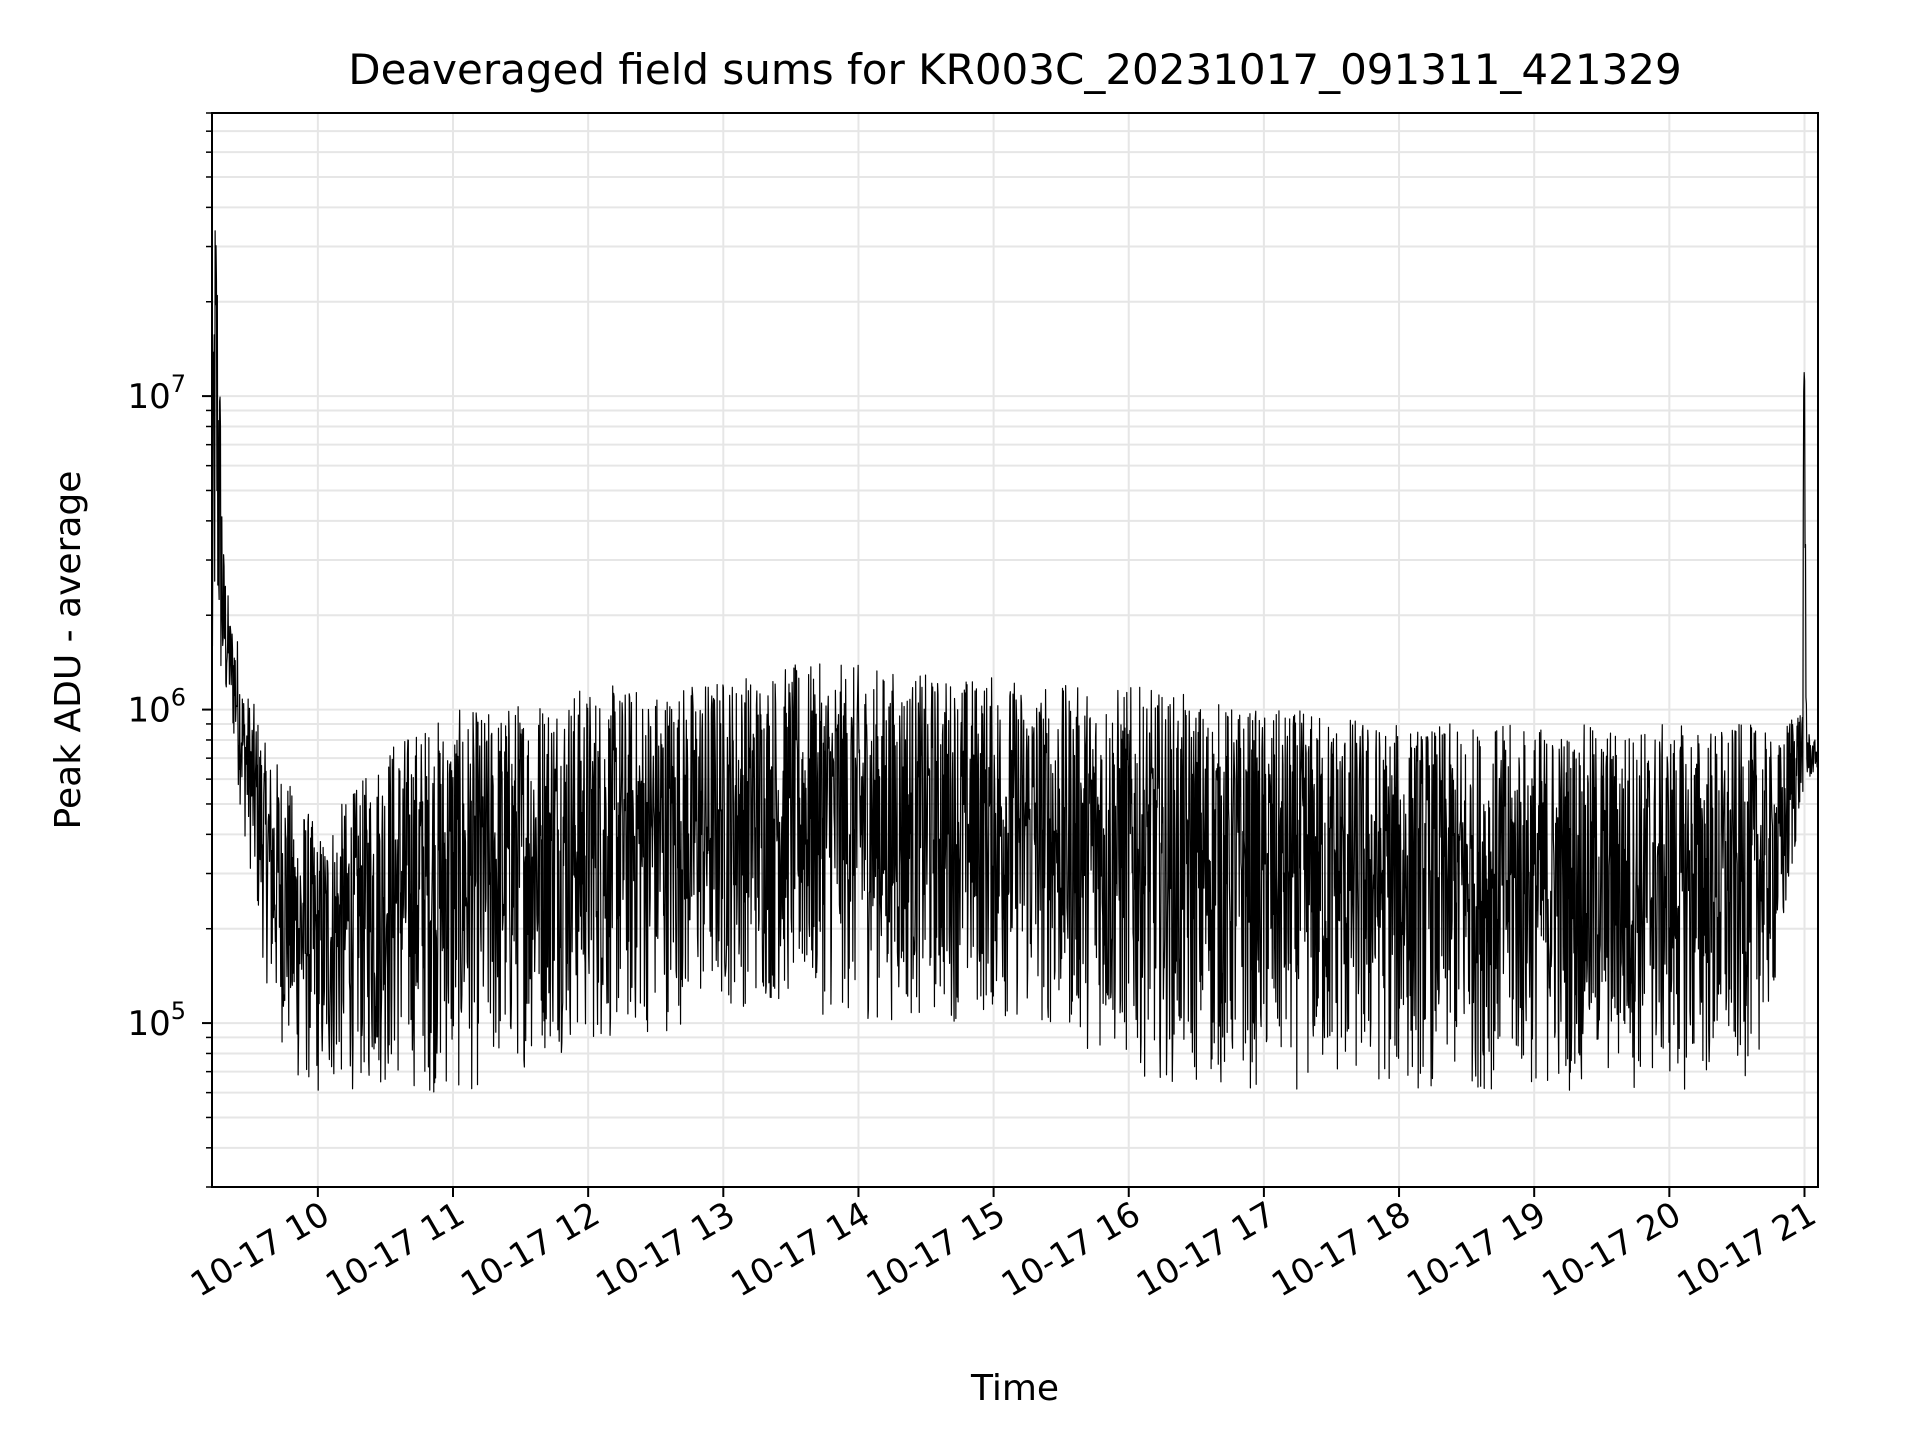 The width and height of the screenshot is (1920, 1440). I want to click on x-tick-label: 10-17 15, so click(936, 1249).